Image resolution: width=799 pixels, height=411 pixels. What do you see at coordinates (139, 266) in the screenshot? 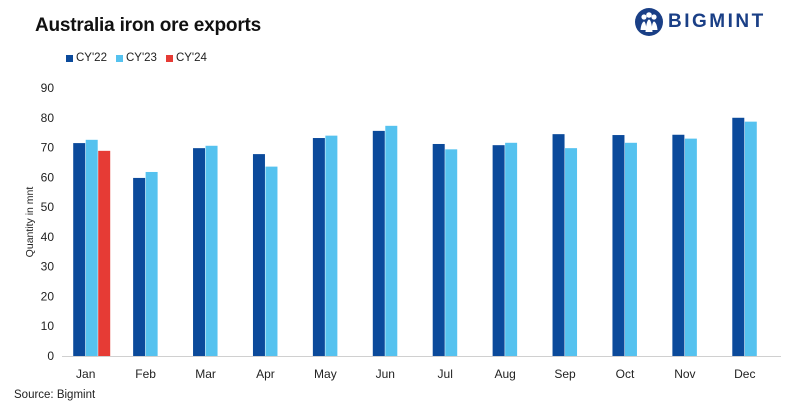
I see `bar-cy22-feb` at bounding box center [139, 266].